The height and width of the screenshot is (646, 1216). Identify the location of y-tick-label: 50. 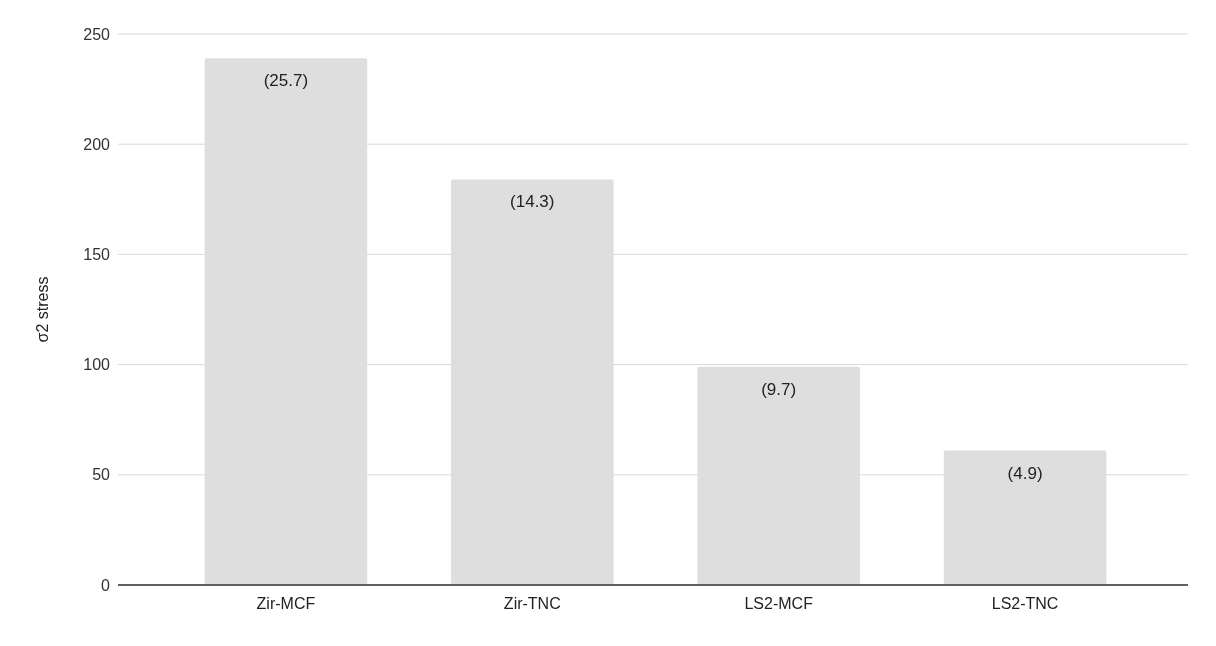
(101, 475).